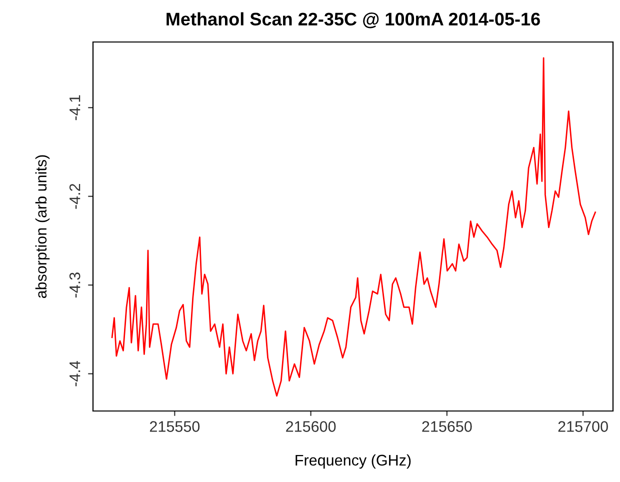  I want to click on x-tick-label: 215550, so click(175, 426).